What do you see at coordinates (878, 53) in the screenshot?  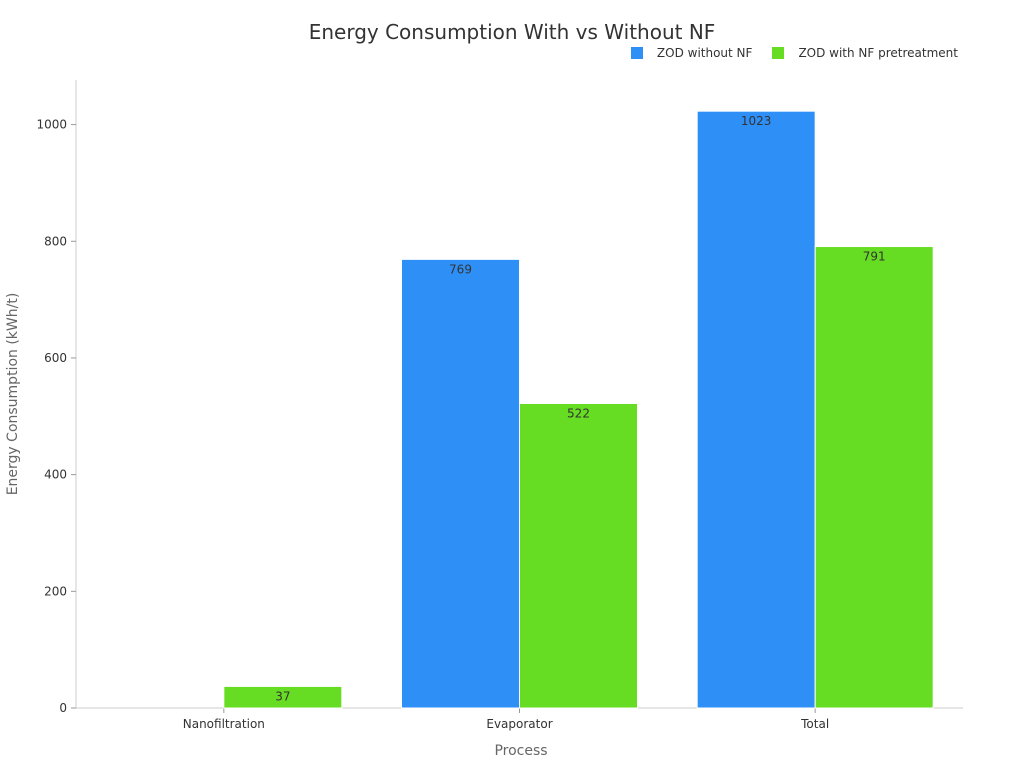 I see `legend-label-series-1: ZOD with NF pretreatment` at bounding box center [878, 53].